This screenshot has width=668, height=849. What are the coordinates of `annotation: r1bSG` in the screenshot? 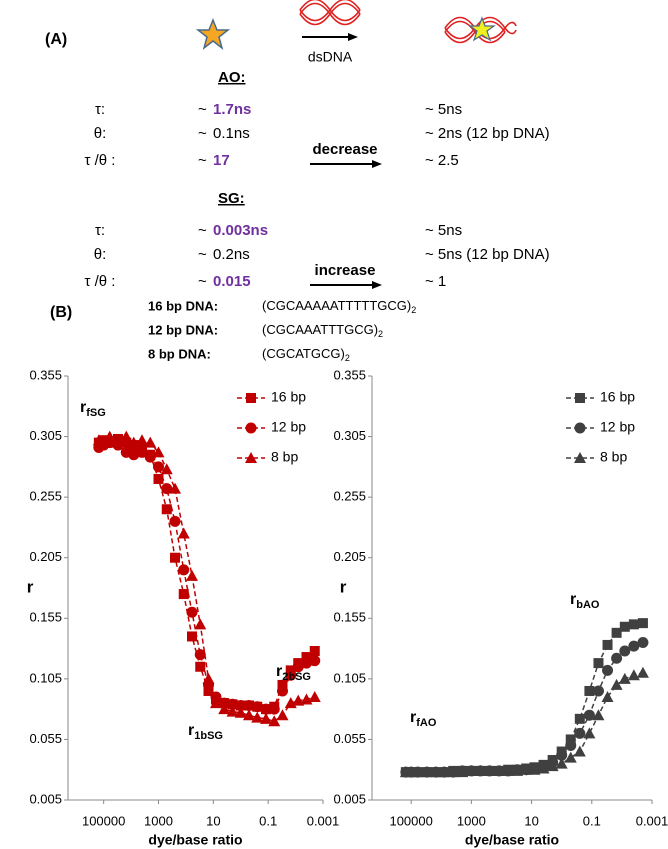 It's located at (205, 732).